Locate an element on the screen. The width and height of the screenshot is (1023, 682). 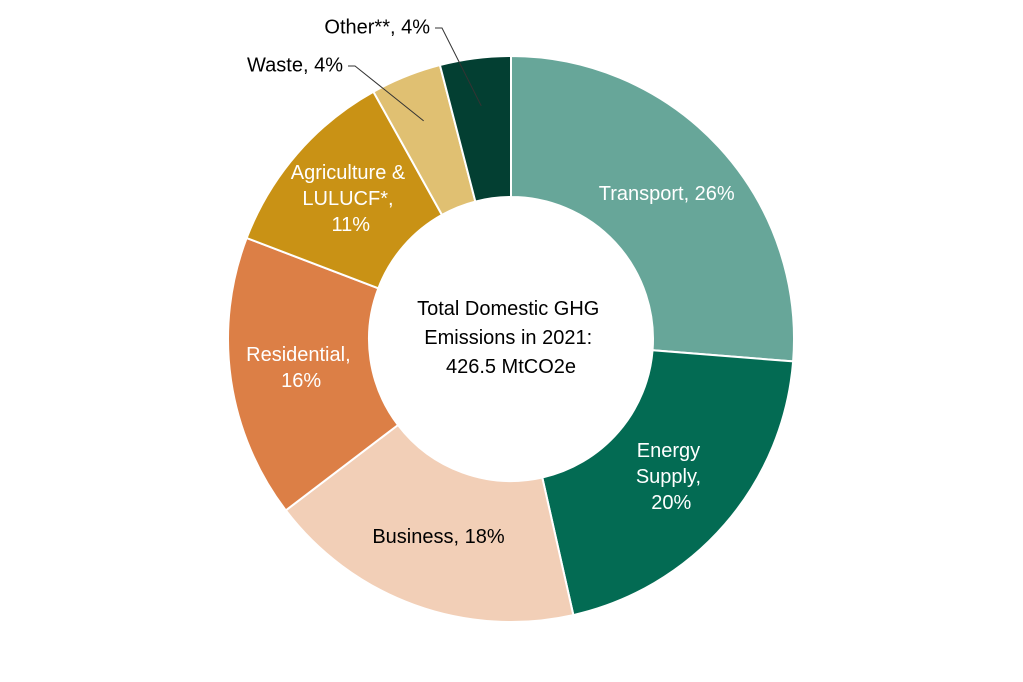
slice-label: Transport, 26% is located at coordinates (667, 194).